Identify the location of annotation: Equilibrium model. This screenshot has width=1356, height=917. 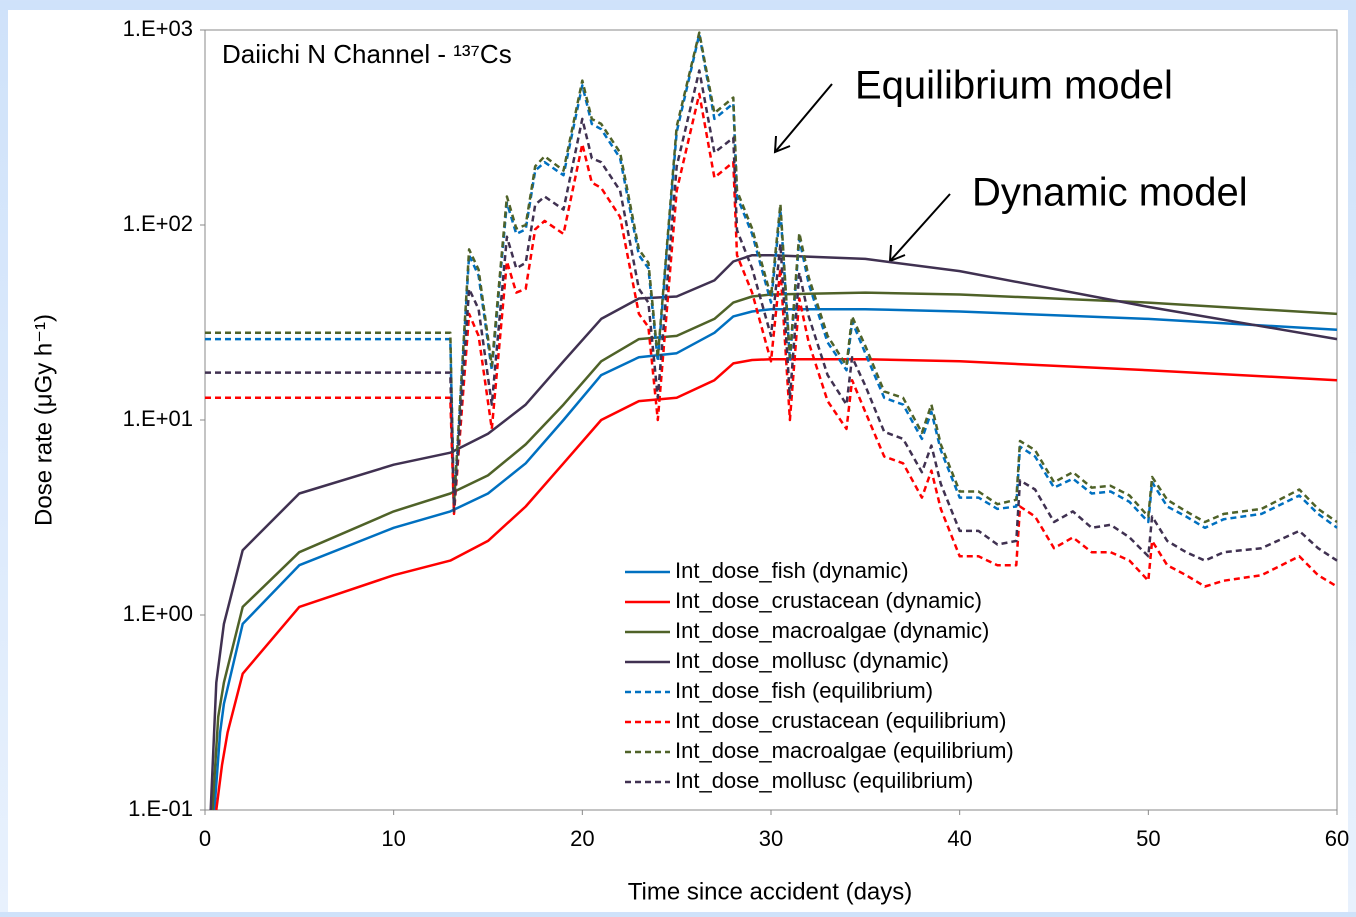
(1014, 86).